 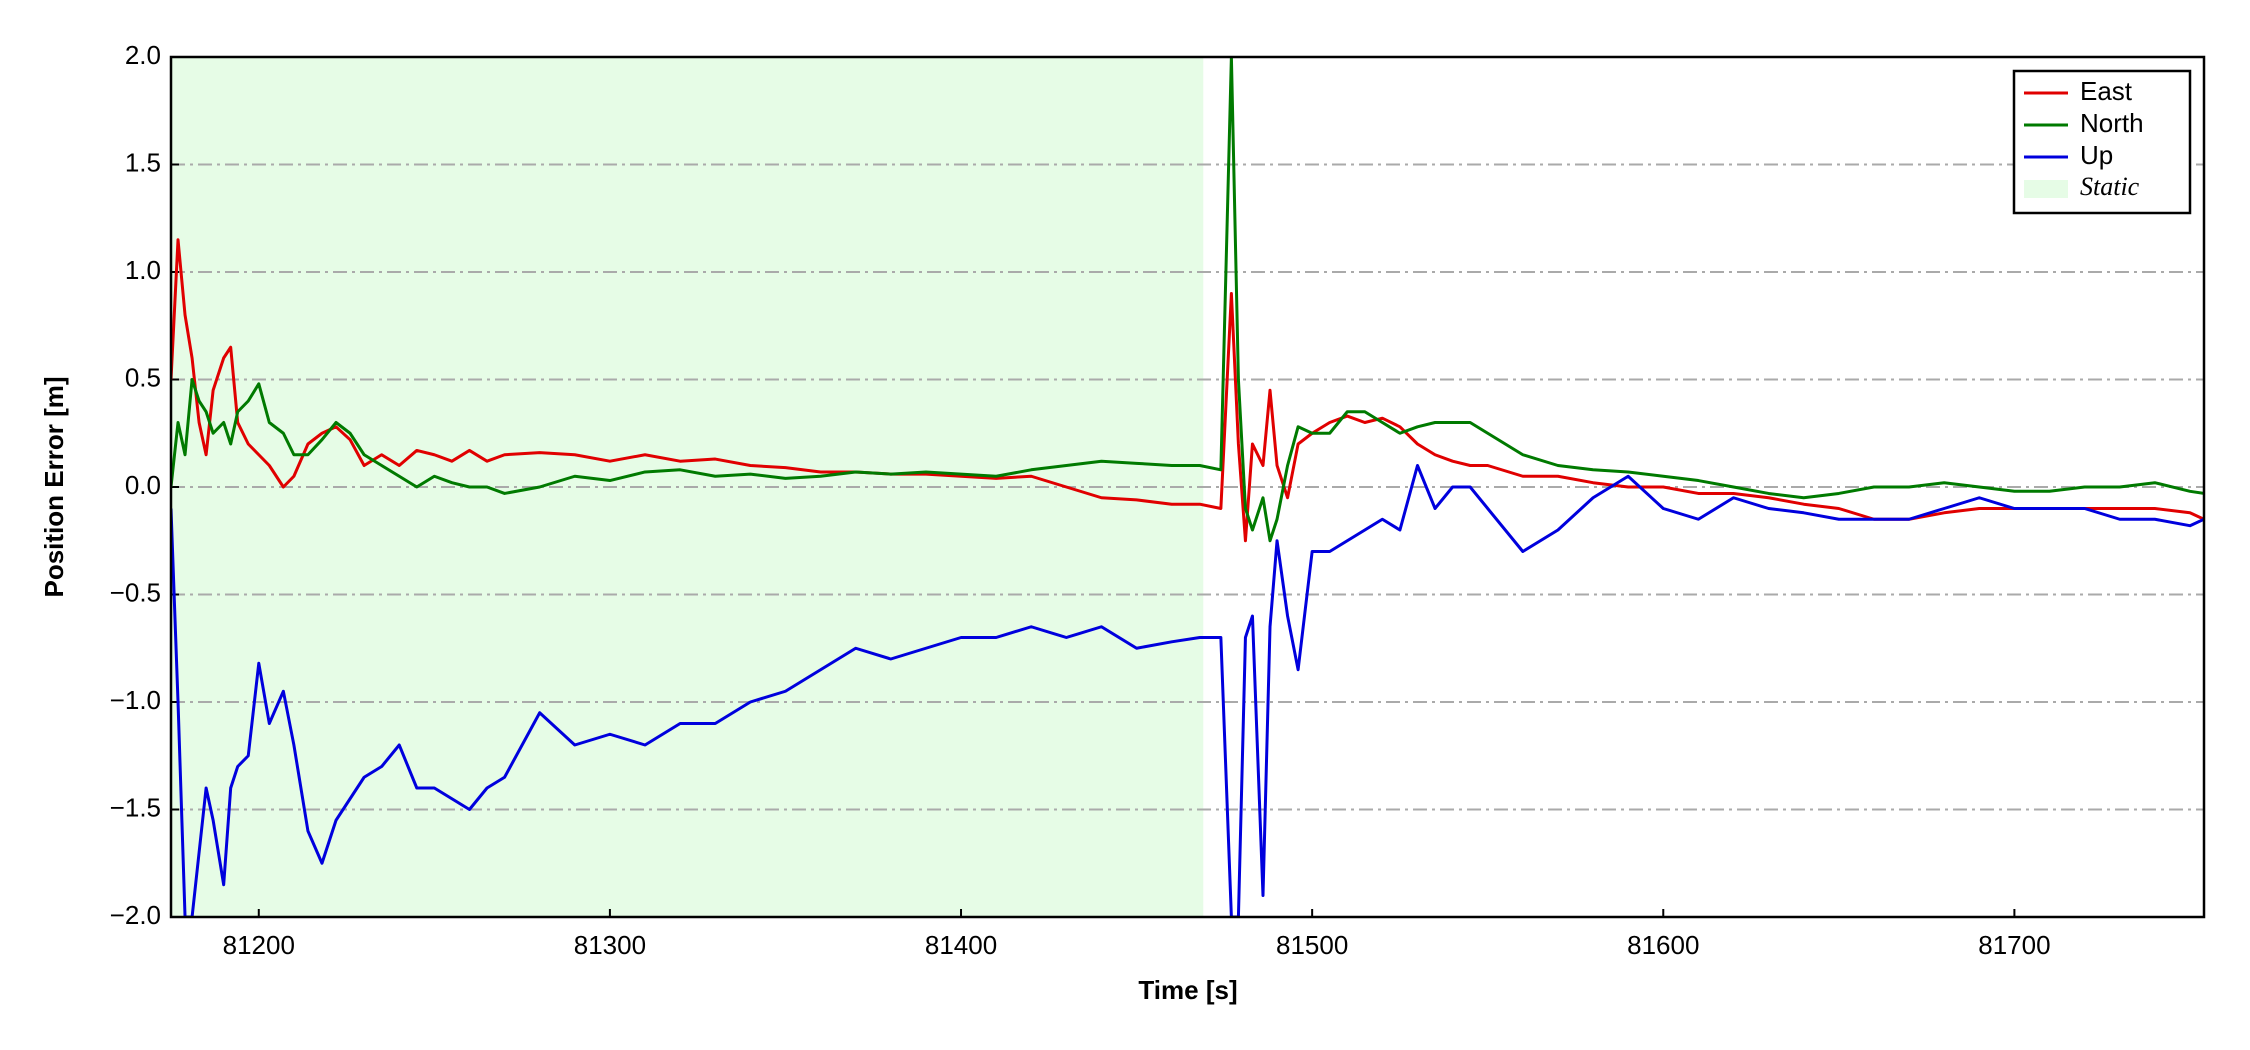 I want to click on x-tick-label: 81200, so click(x=259, y=945).